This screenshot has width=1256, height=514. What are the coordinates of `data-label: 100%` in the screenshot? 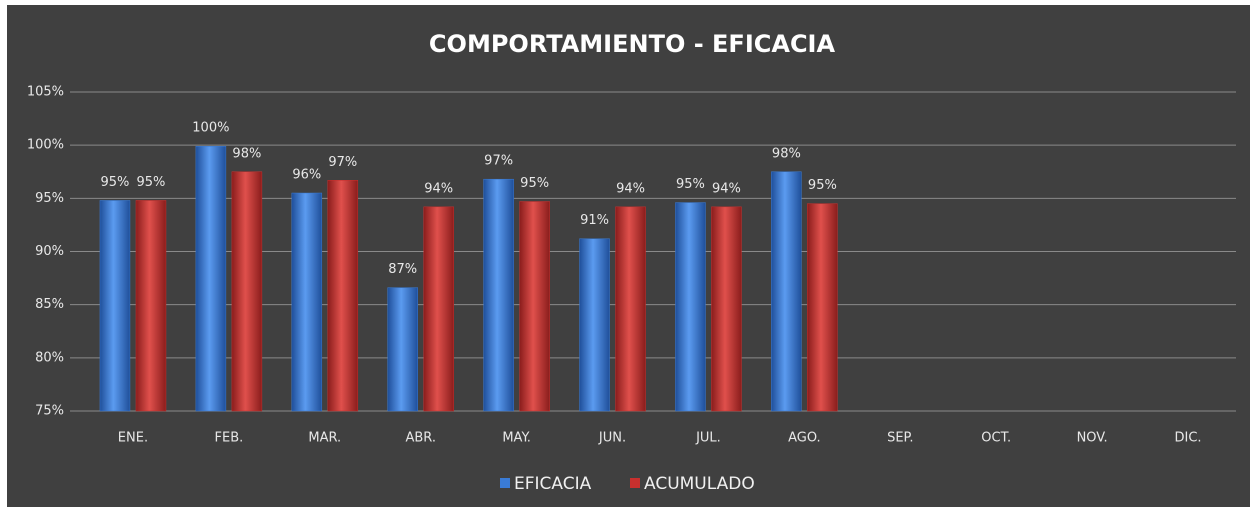 It's located at (210, 128).